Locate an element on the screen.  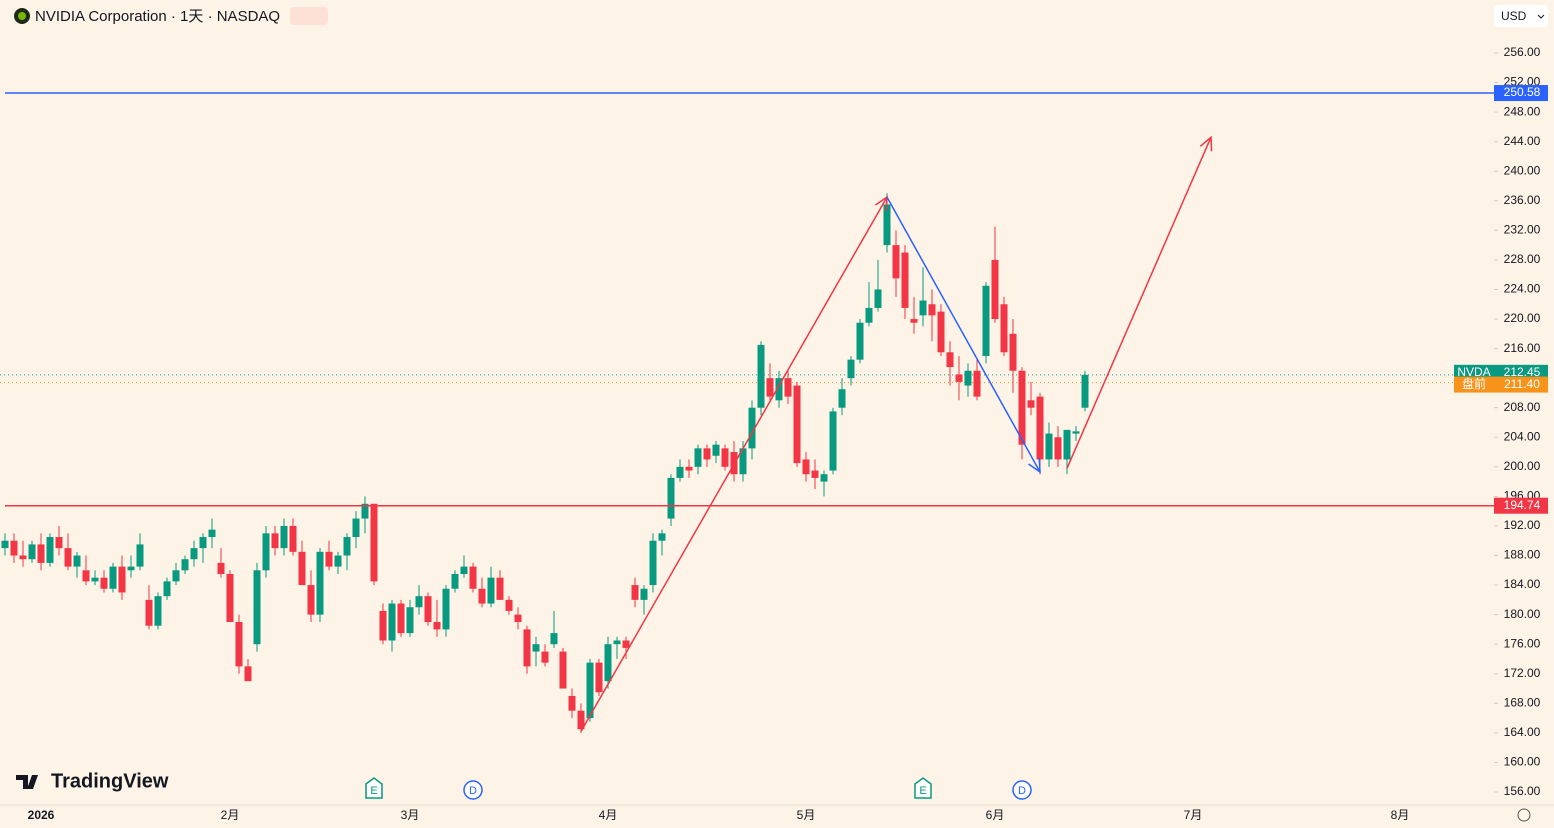
x-tick-label: 2026 is located at coordinates (41, 815).